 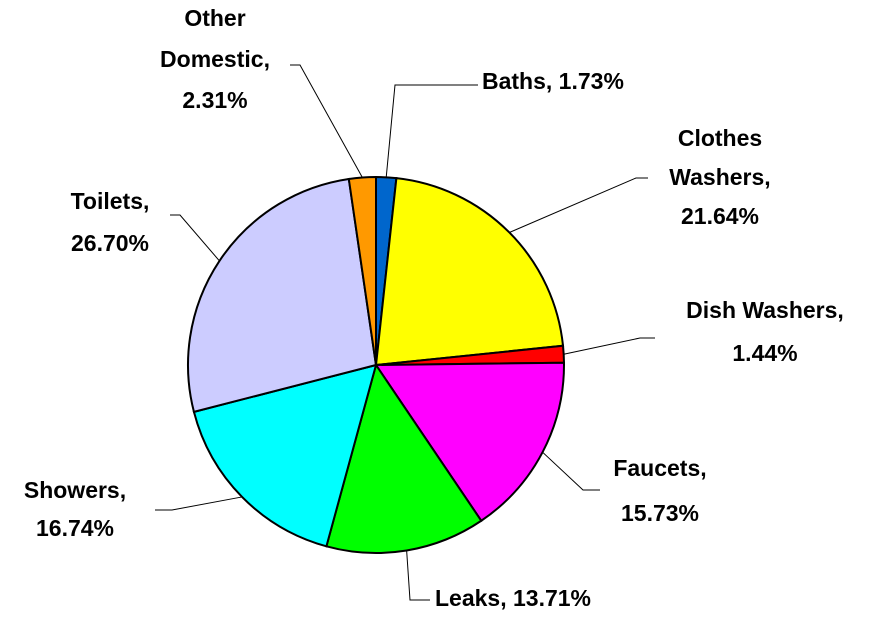 What do you see at coordinates (75, 490) in the screenshot?
I see `data-label: Showers,` at bounding box center [75, 490].